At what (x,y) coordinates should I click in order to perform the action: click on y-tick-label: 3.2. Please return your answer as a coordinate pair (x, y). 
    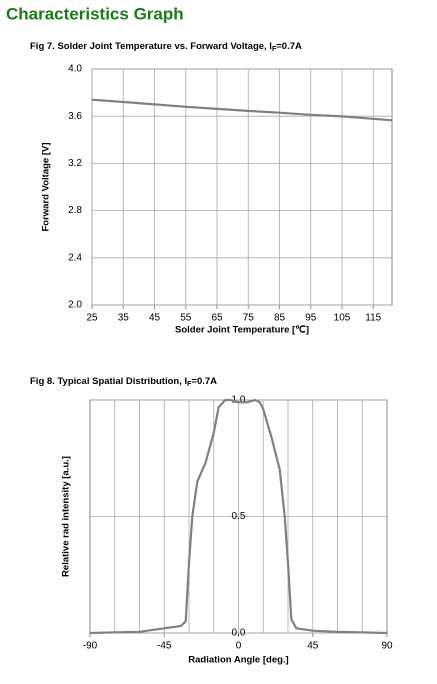
    Looking at the image, I should click on (75, 163).